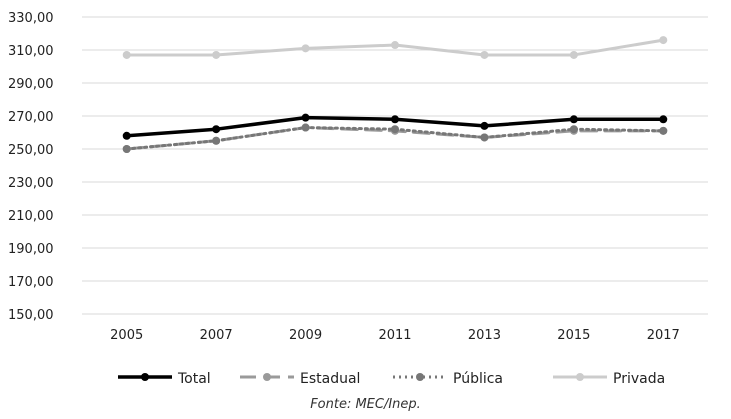 The height and width of the screenshot is (419, 731). I want to click on x-axis-ticks: 2005 2007 2009 2011 2013 2015 2017, so click(395, 335).